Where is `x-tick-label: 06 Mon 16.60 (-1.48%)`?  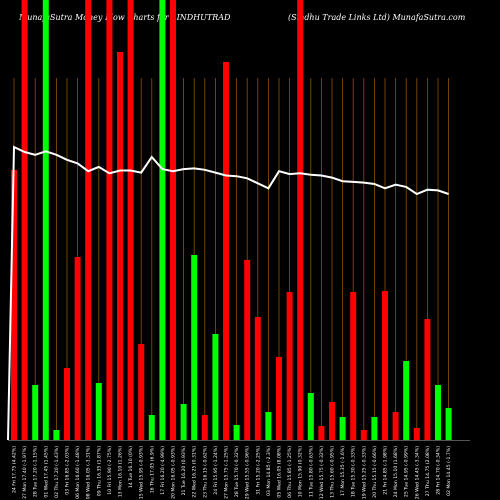 x-tick-label: 06 Mon 16.60 (-1.48%) is located at coordinates (78, 472).